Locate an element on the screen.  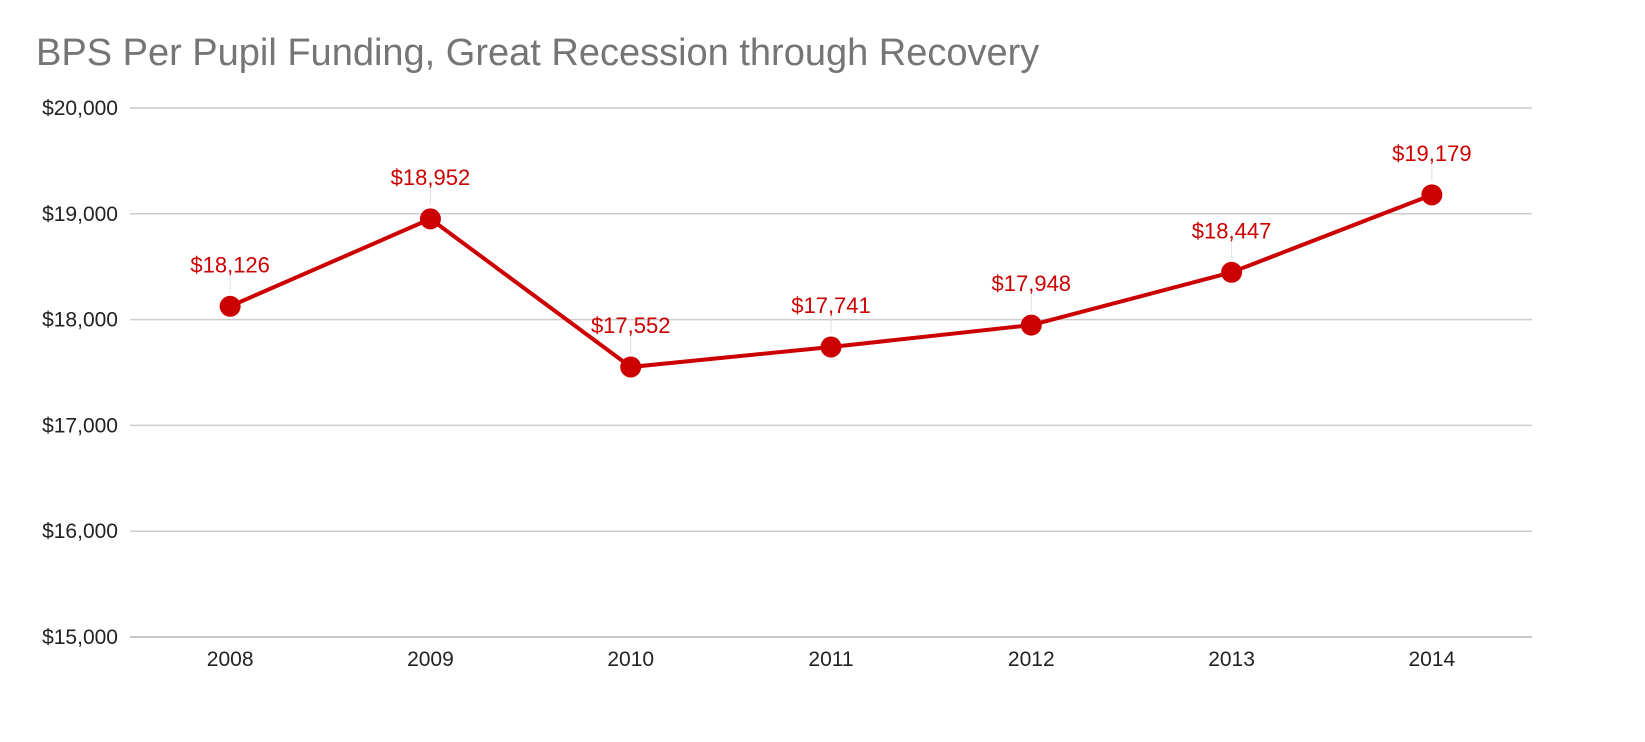
x-tick-label: 2013 is located at coordinates (1231, 659).